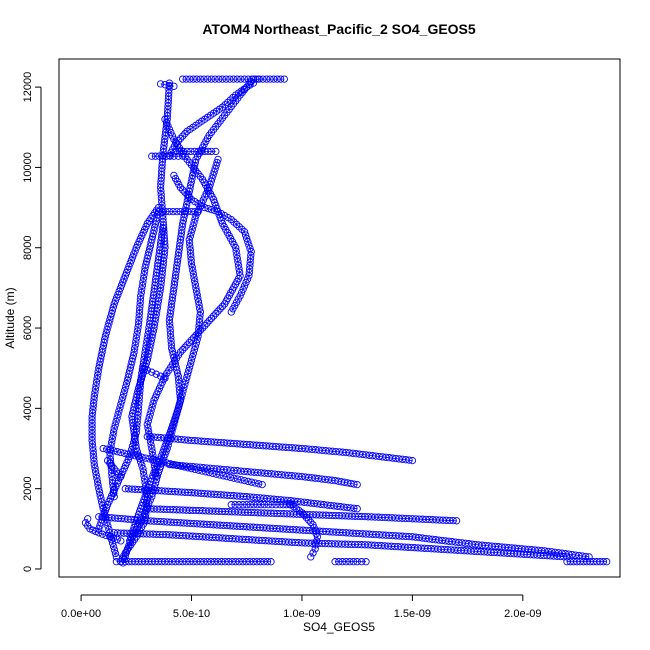 The width and height of the screenshot is (650, 650). Describe the element at coordinates (10, 317) in the screenshot. I see `y-axis-label: Altitude (m)` at that location.